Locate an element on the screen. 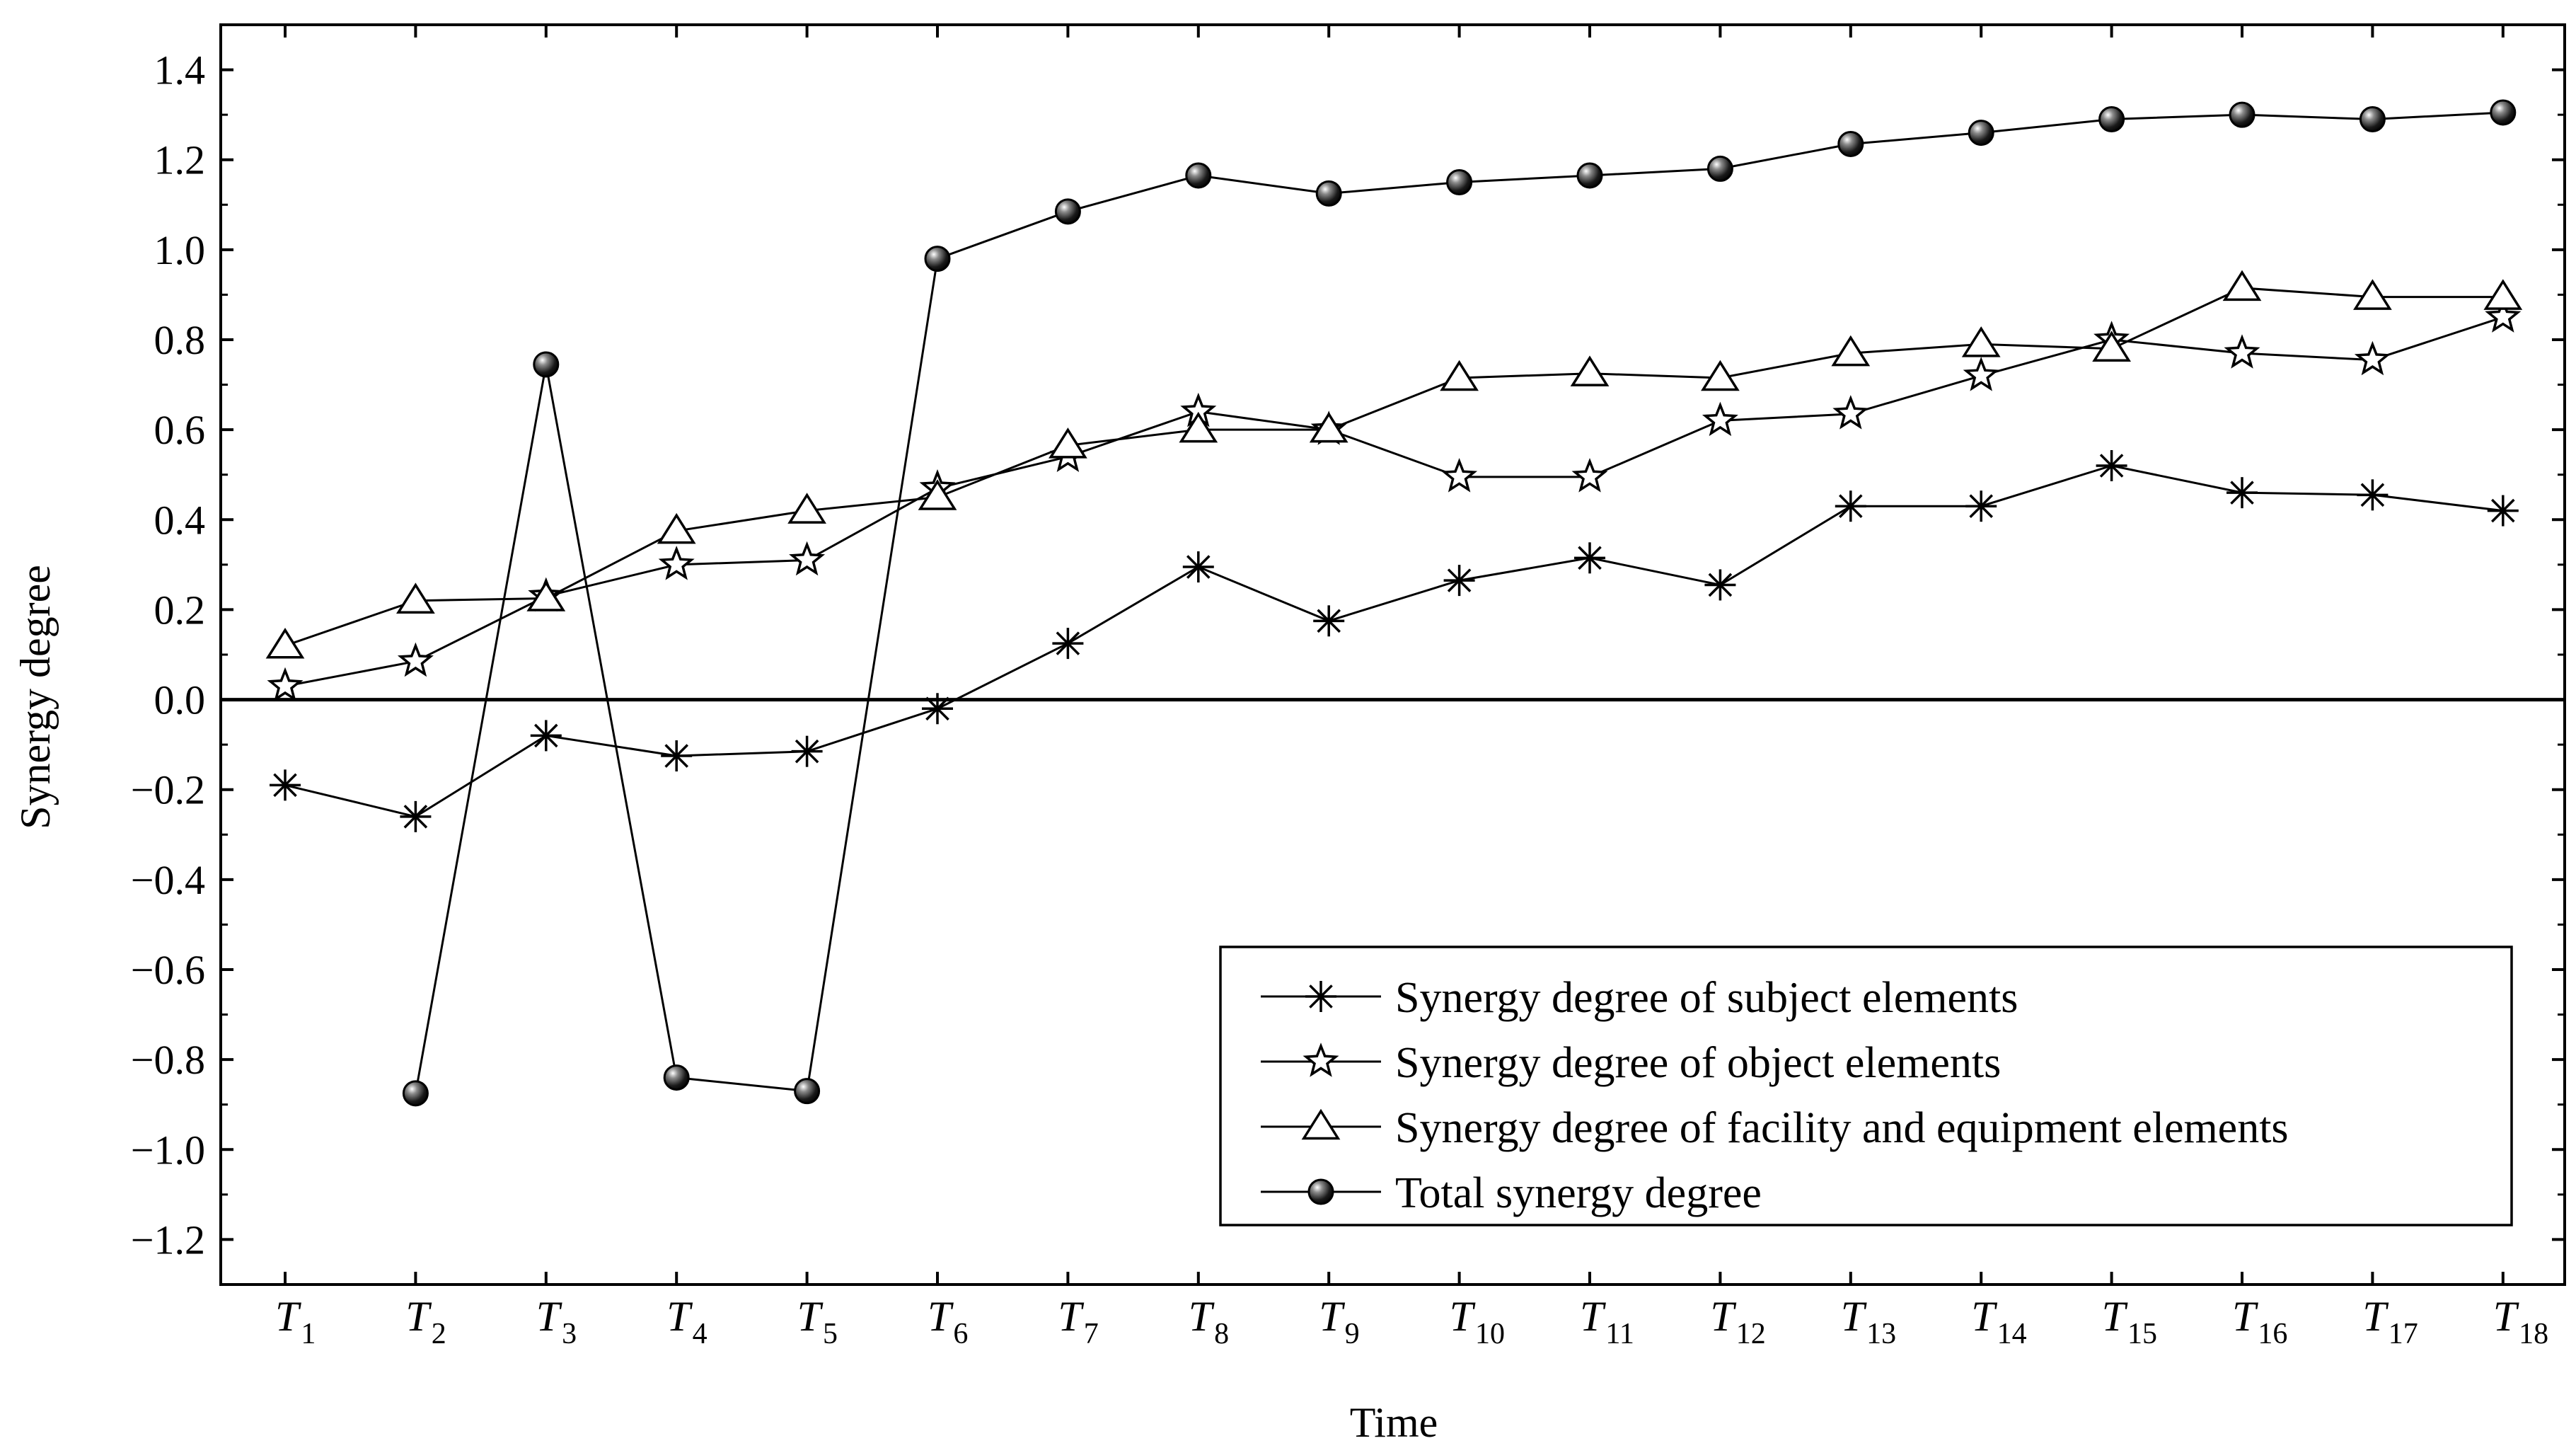 This screenshot has width=2576, height=1448. x-tick-label: T16 is located at coordinates (2259, 1322).